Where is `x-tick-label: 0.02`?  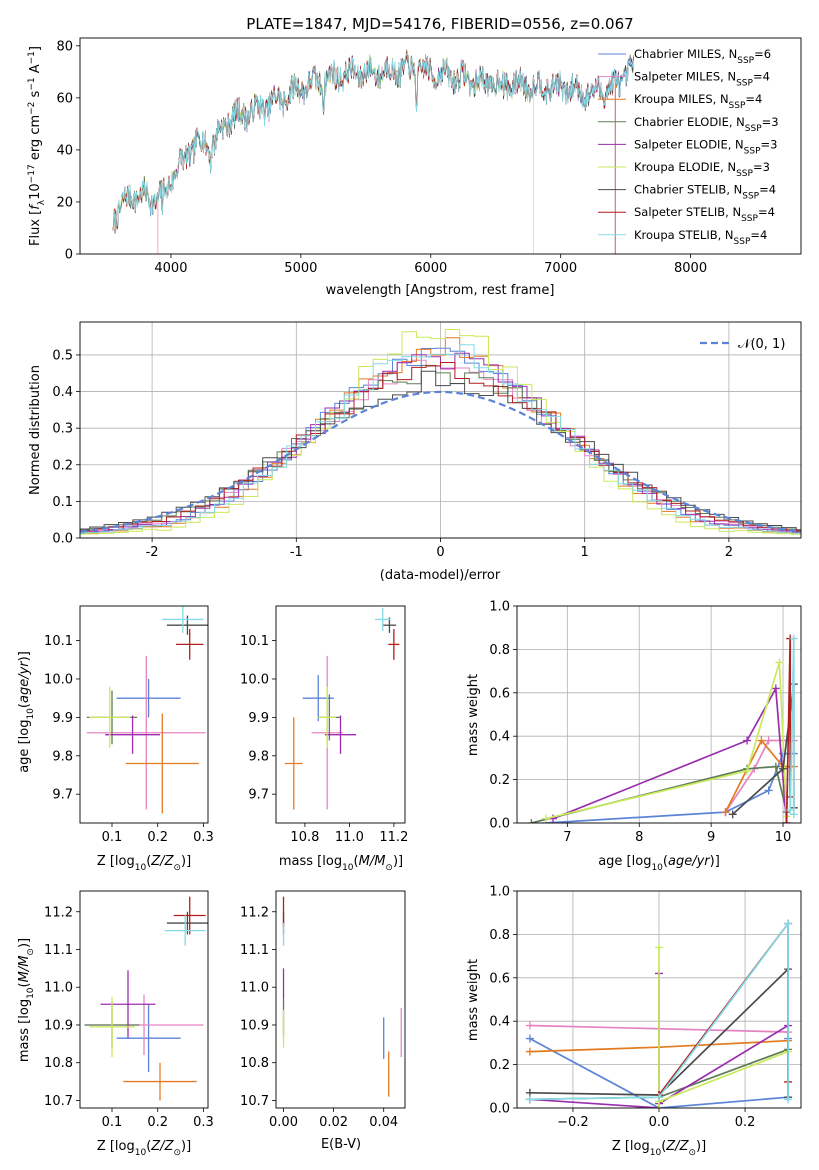 x-tick-label: 0.02 is located at coordinates (333, 1122).